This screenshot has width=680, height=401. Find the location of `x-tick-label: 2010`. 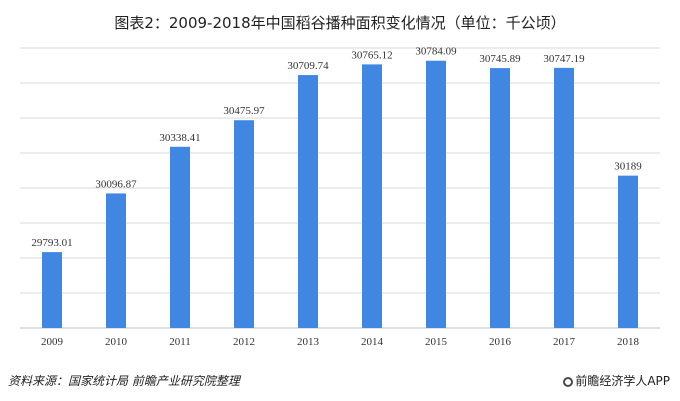

x-tick-label: 2010 is located at coordinates (116, 342).